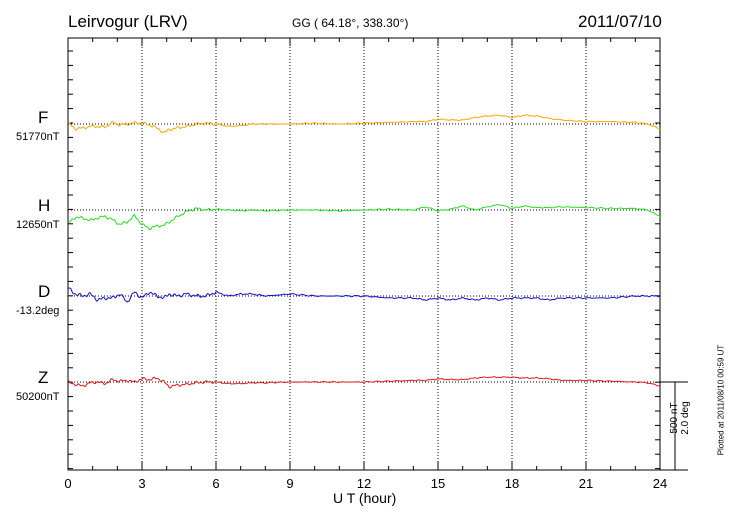  Describe the element at coordinates (43, 377) in the screenshot. I see `channel-z-label: Z` at that location.